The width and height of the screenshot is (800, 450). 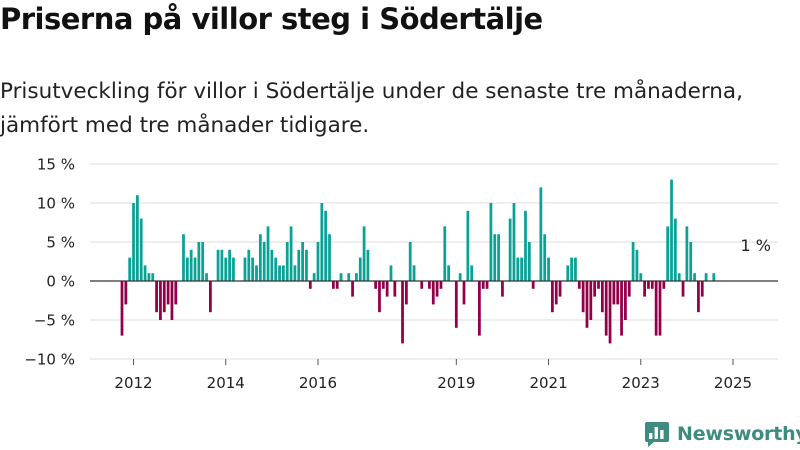 I want to click on y-tick-label: 0 %, so click(x=60, y=282).